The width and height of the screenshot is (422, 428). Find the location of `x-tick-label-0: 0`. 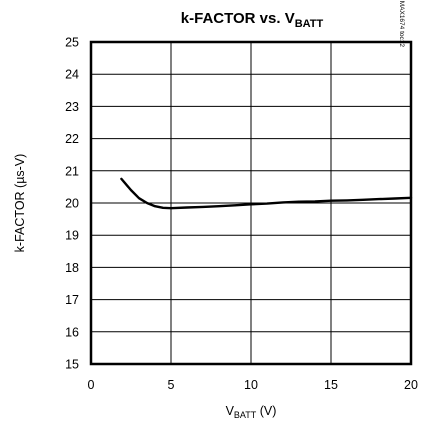

x-tick-label-0: 0 is located at coordinates (91, 385).